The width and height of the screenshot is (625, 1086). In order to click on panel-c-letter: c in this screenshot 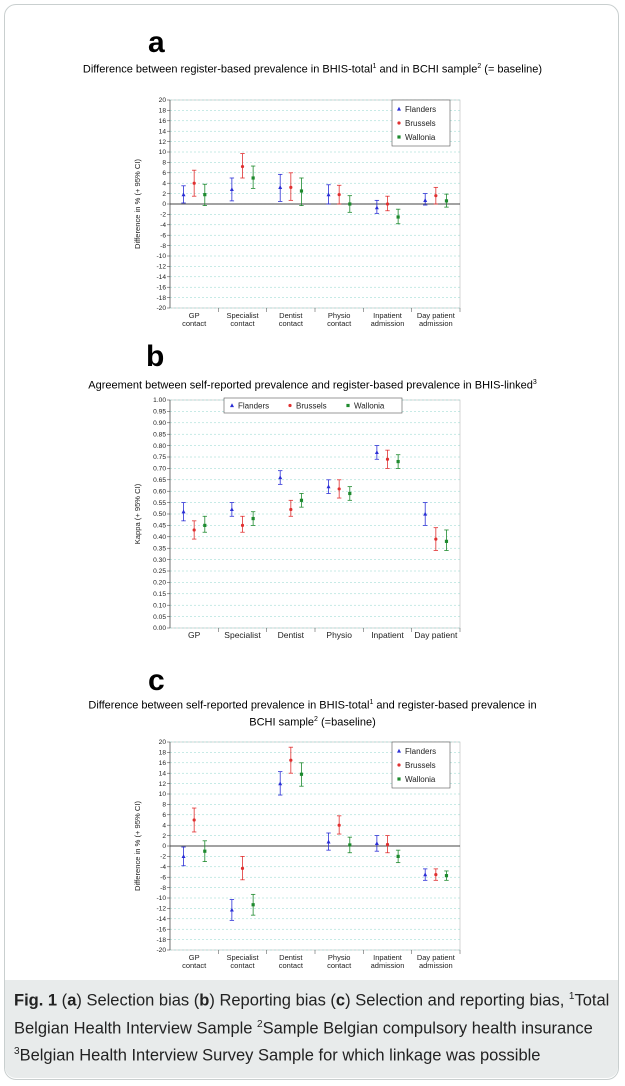, I will do `click(156, 680)`.